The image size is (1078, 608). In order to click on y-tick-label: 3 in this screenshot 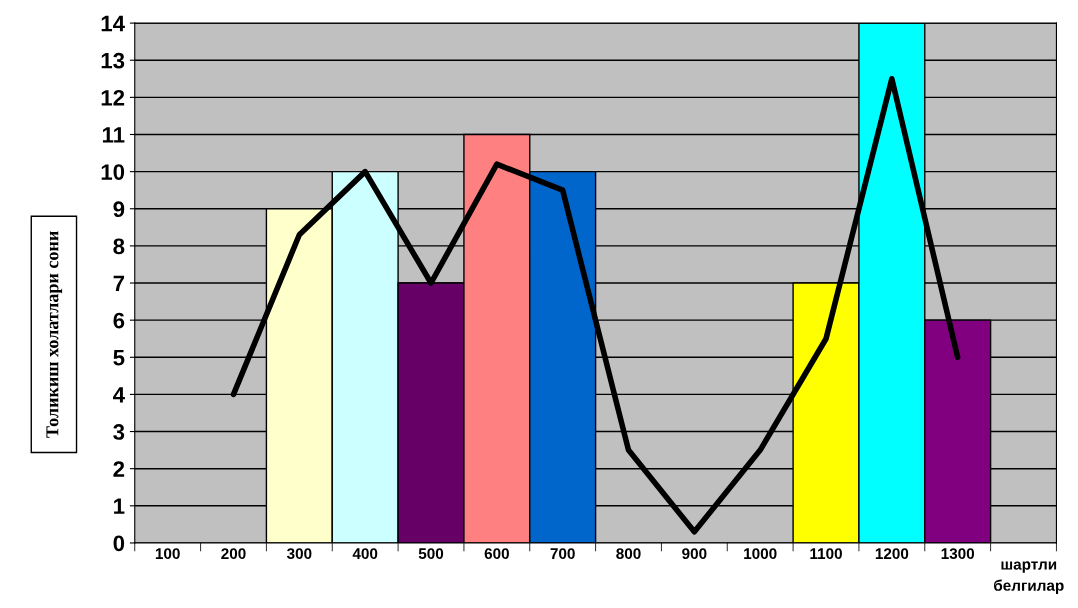, I will do `click(119, 432)`.